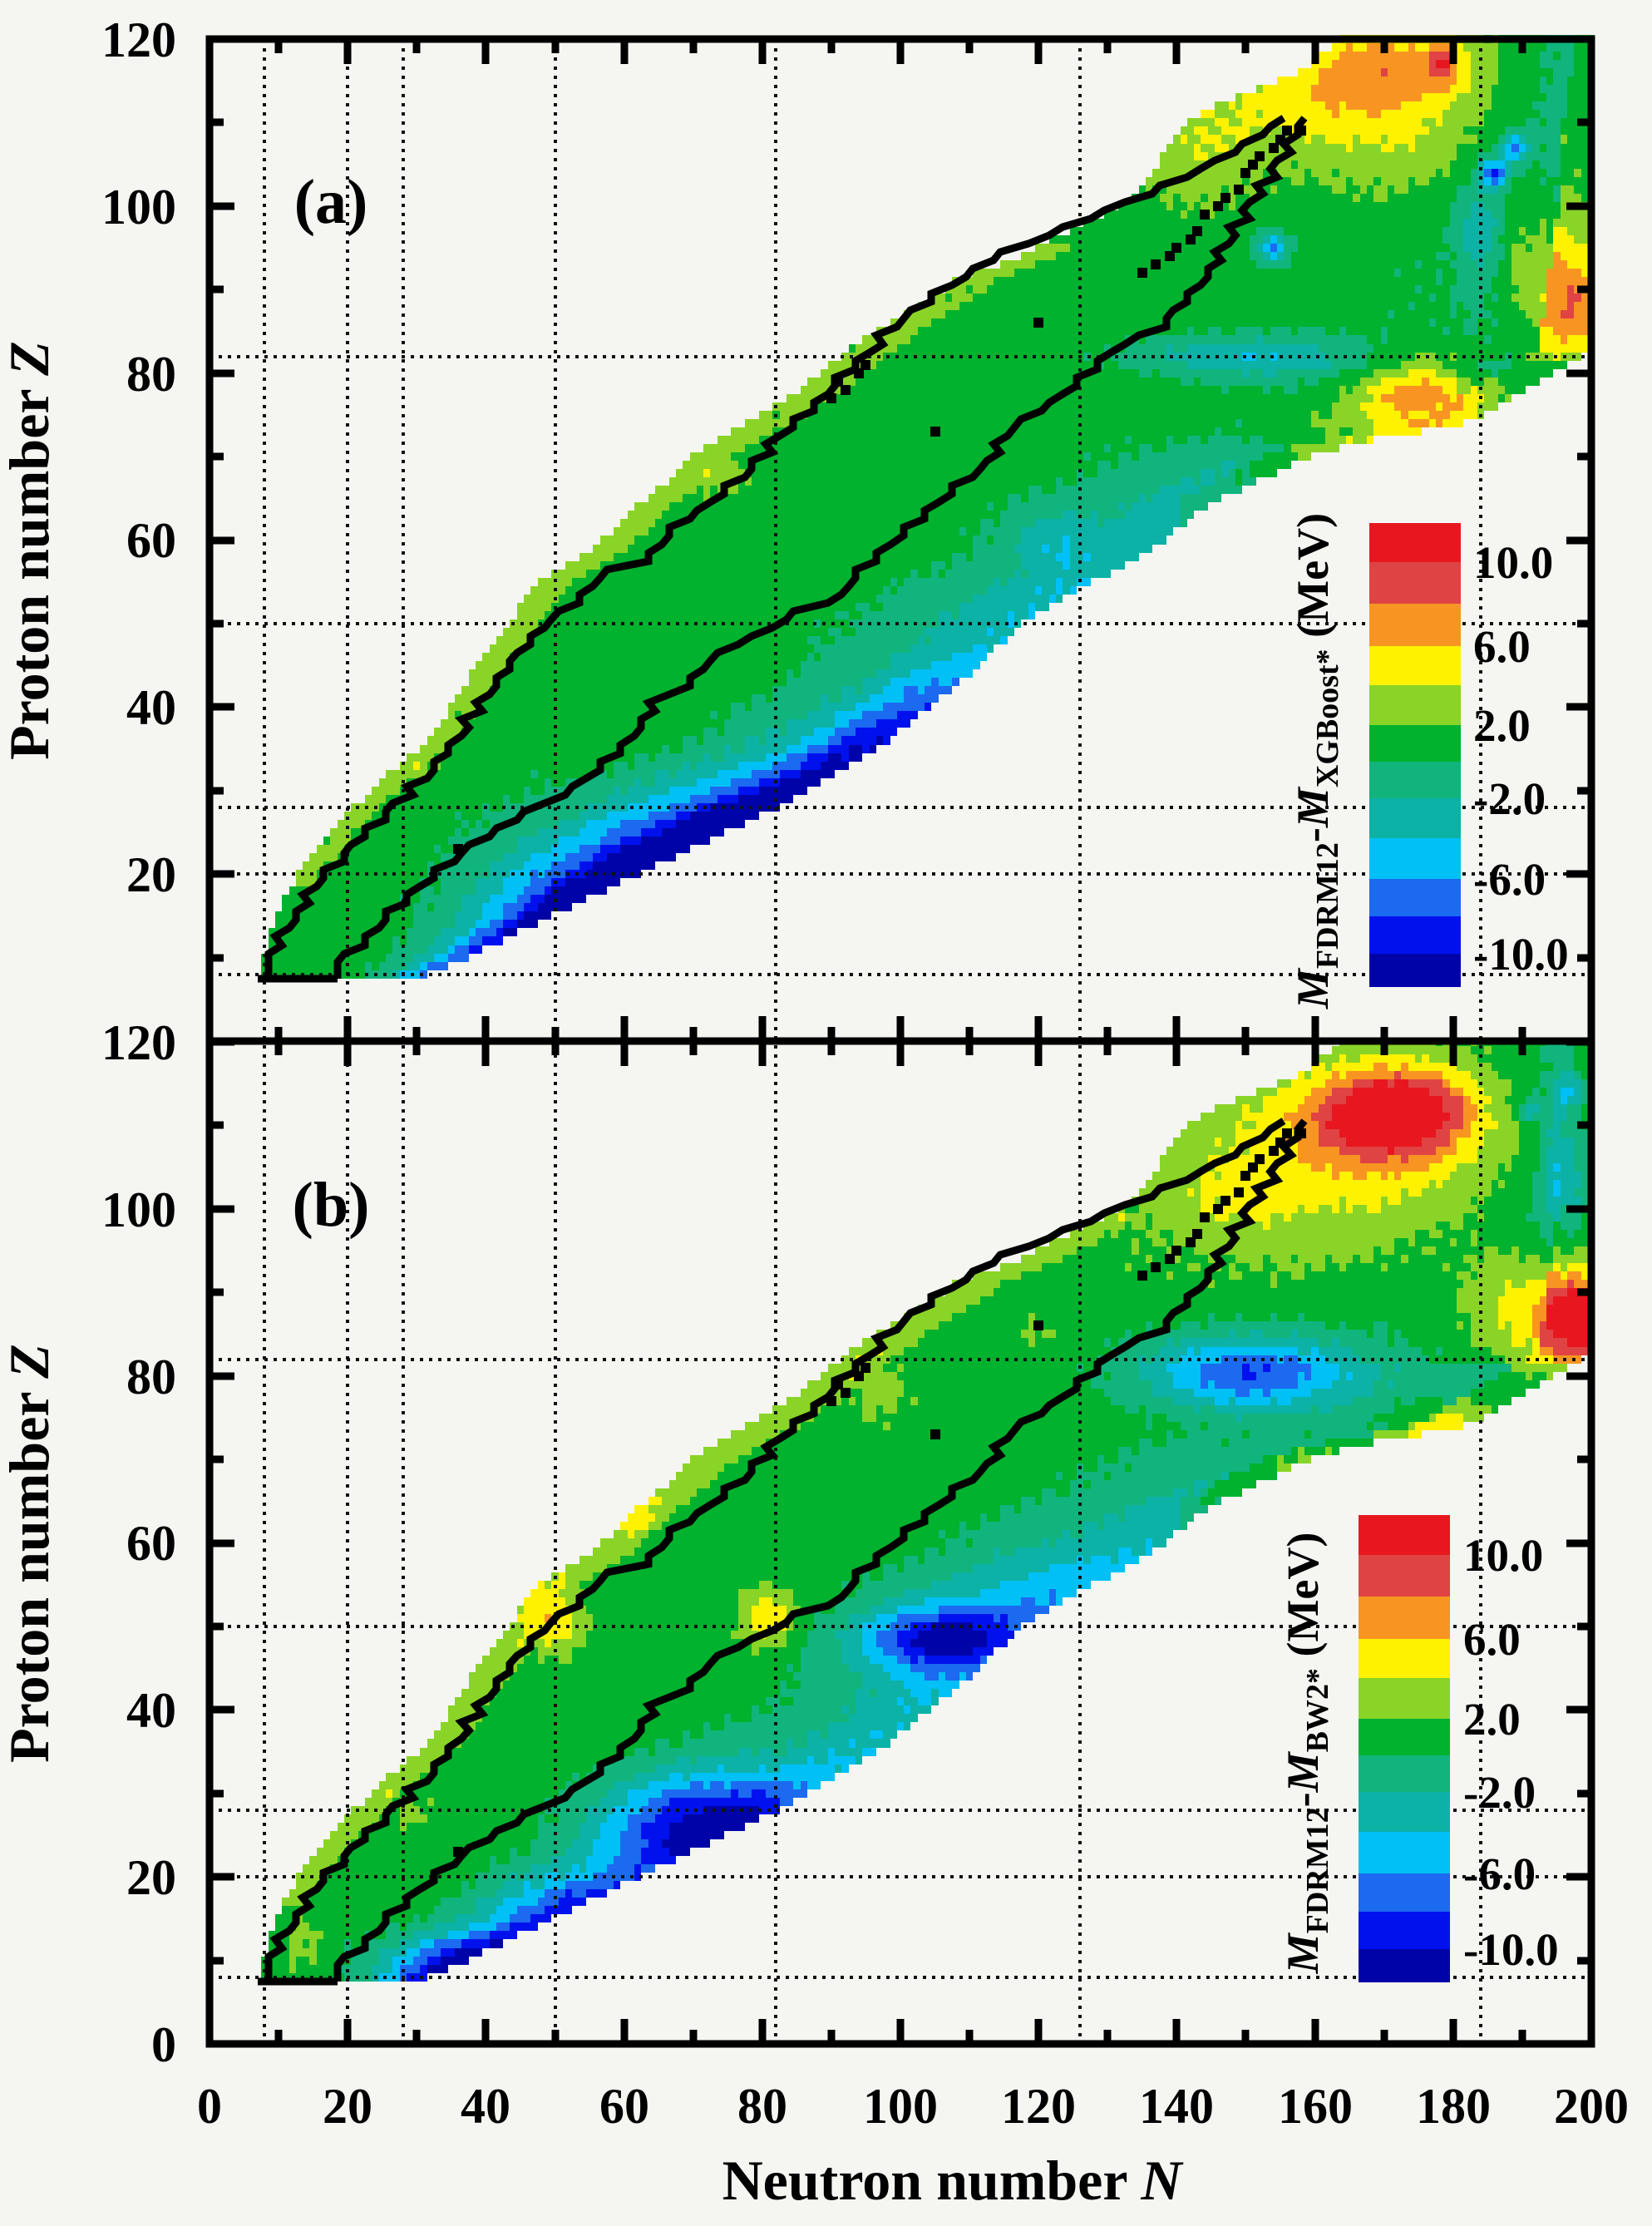 The image size is (1652, 2226). What do you see at coordinates (331, 202) in the screenshot?
I see `svg-text: (a)` at bounding box center [331, 202].